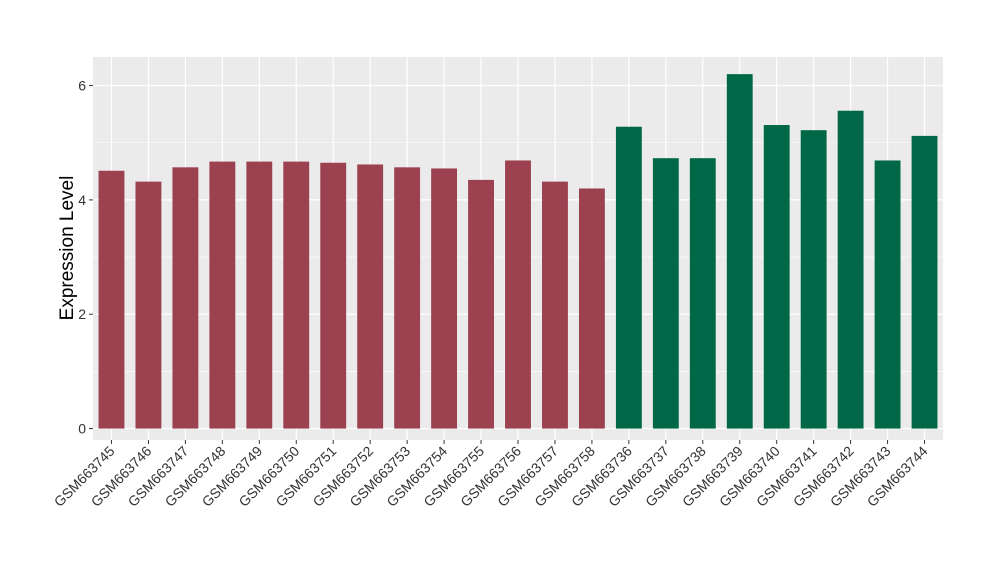  Describe the element at coordinates (111, 299) in the screenshot. I see `bar-GSM663745` at that location.